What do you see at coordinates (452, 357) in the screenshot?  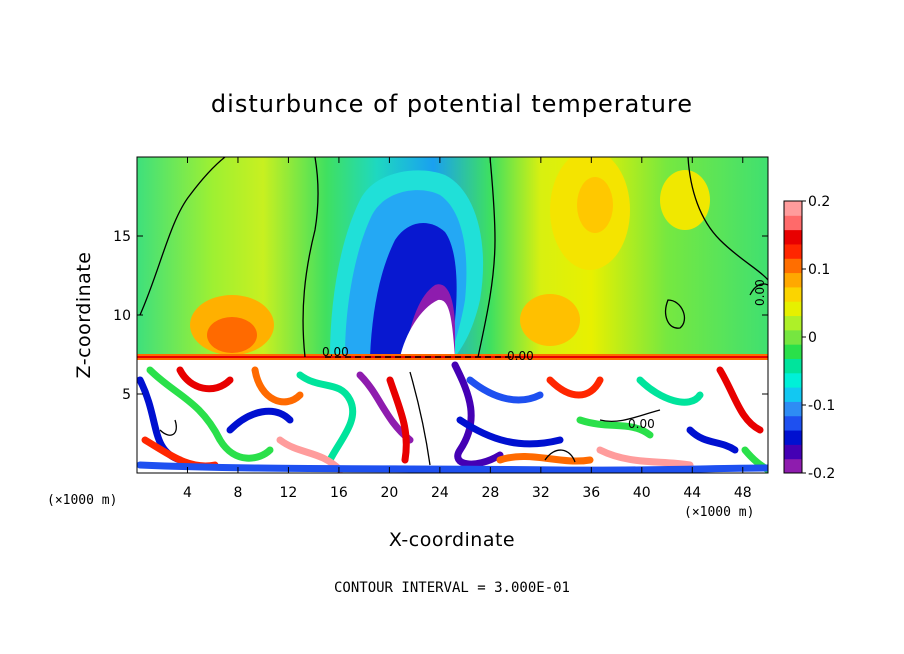 I see `inversion-band` at bounding box center [452, 357].